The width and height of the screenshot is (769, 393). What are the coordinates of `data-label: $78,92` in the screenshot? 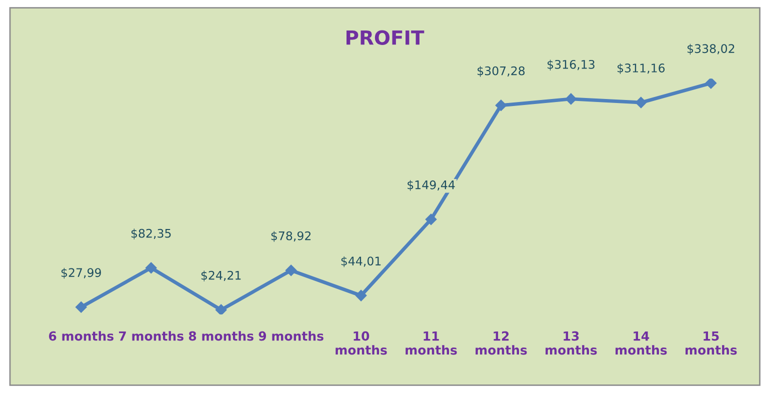 It's located at (291, 236).